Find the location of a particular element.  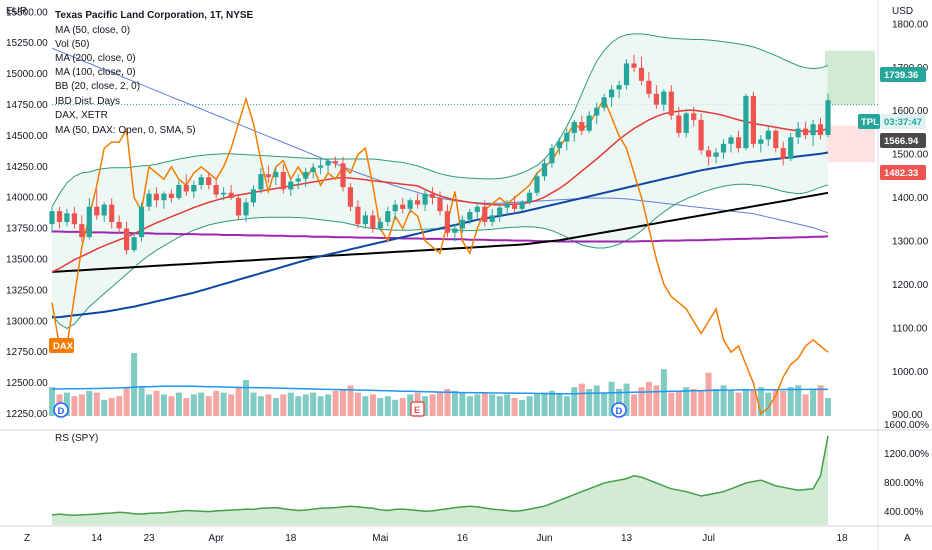

earnings-marker is located at coordinates (417, 409).